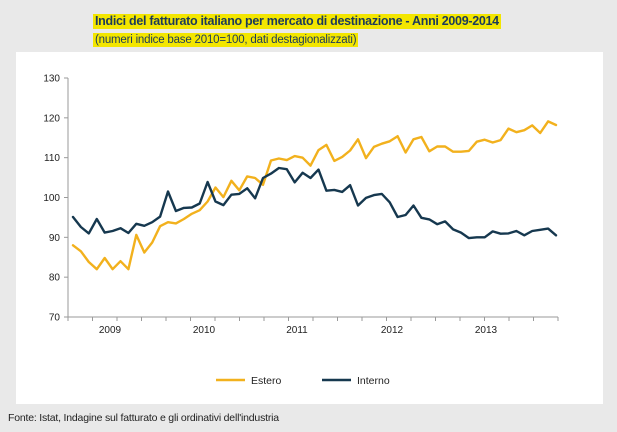 This screenshot has width=617, height=432. I want to click on series-line-interno, so click(314, 203).